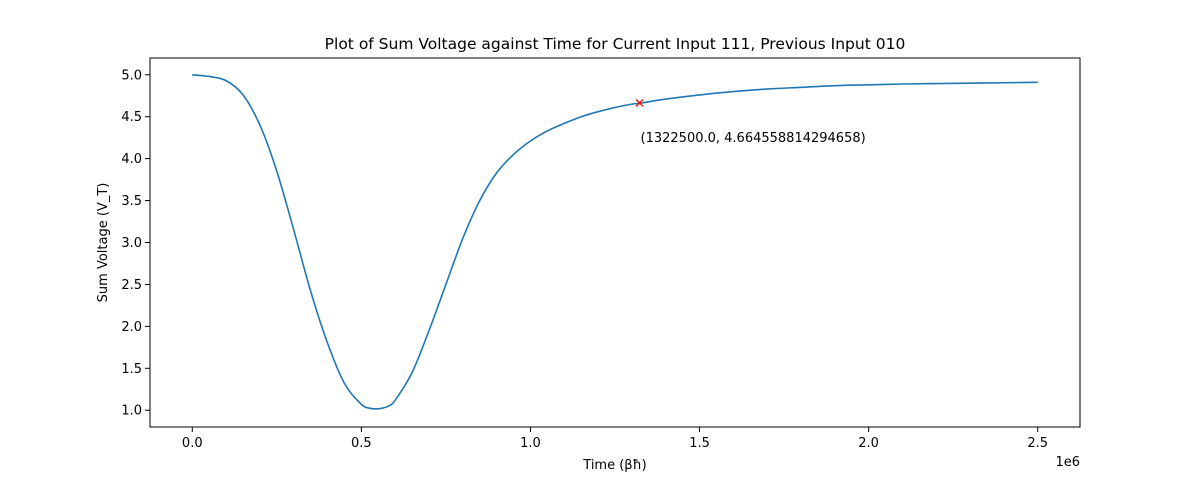 Image resolution: width=1200 pixels, height=480 pixels. What do you see at coordinates (131, 75) in the screenshot?
I see `y-tick-label: 5.0` at bounding box center [131, 75].